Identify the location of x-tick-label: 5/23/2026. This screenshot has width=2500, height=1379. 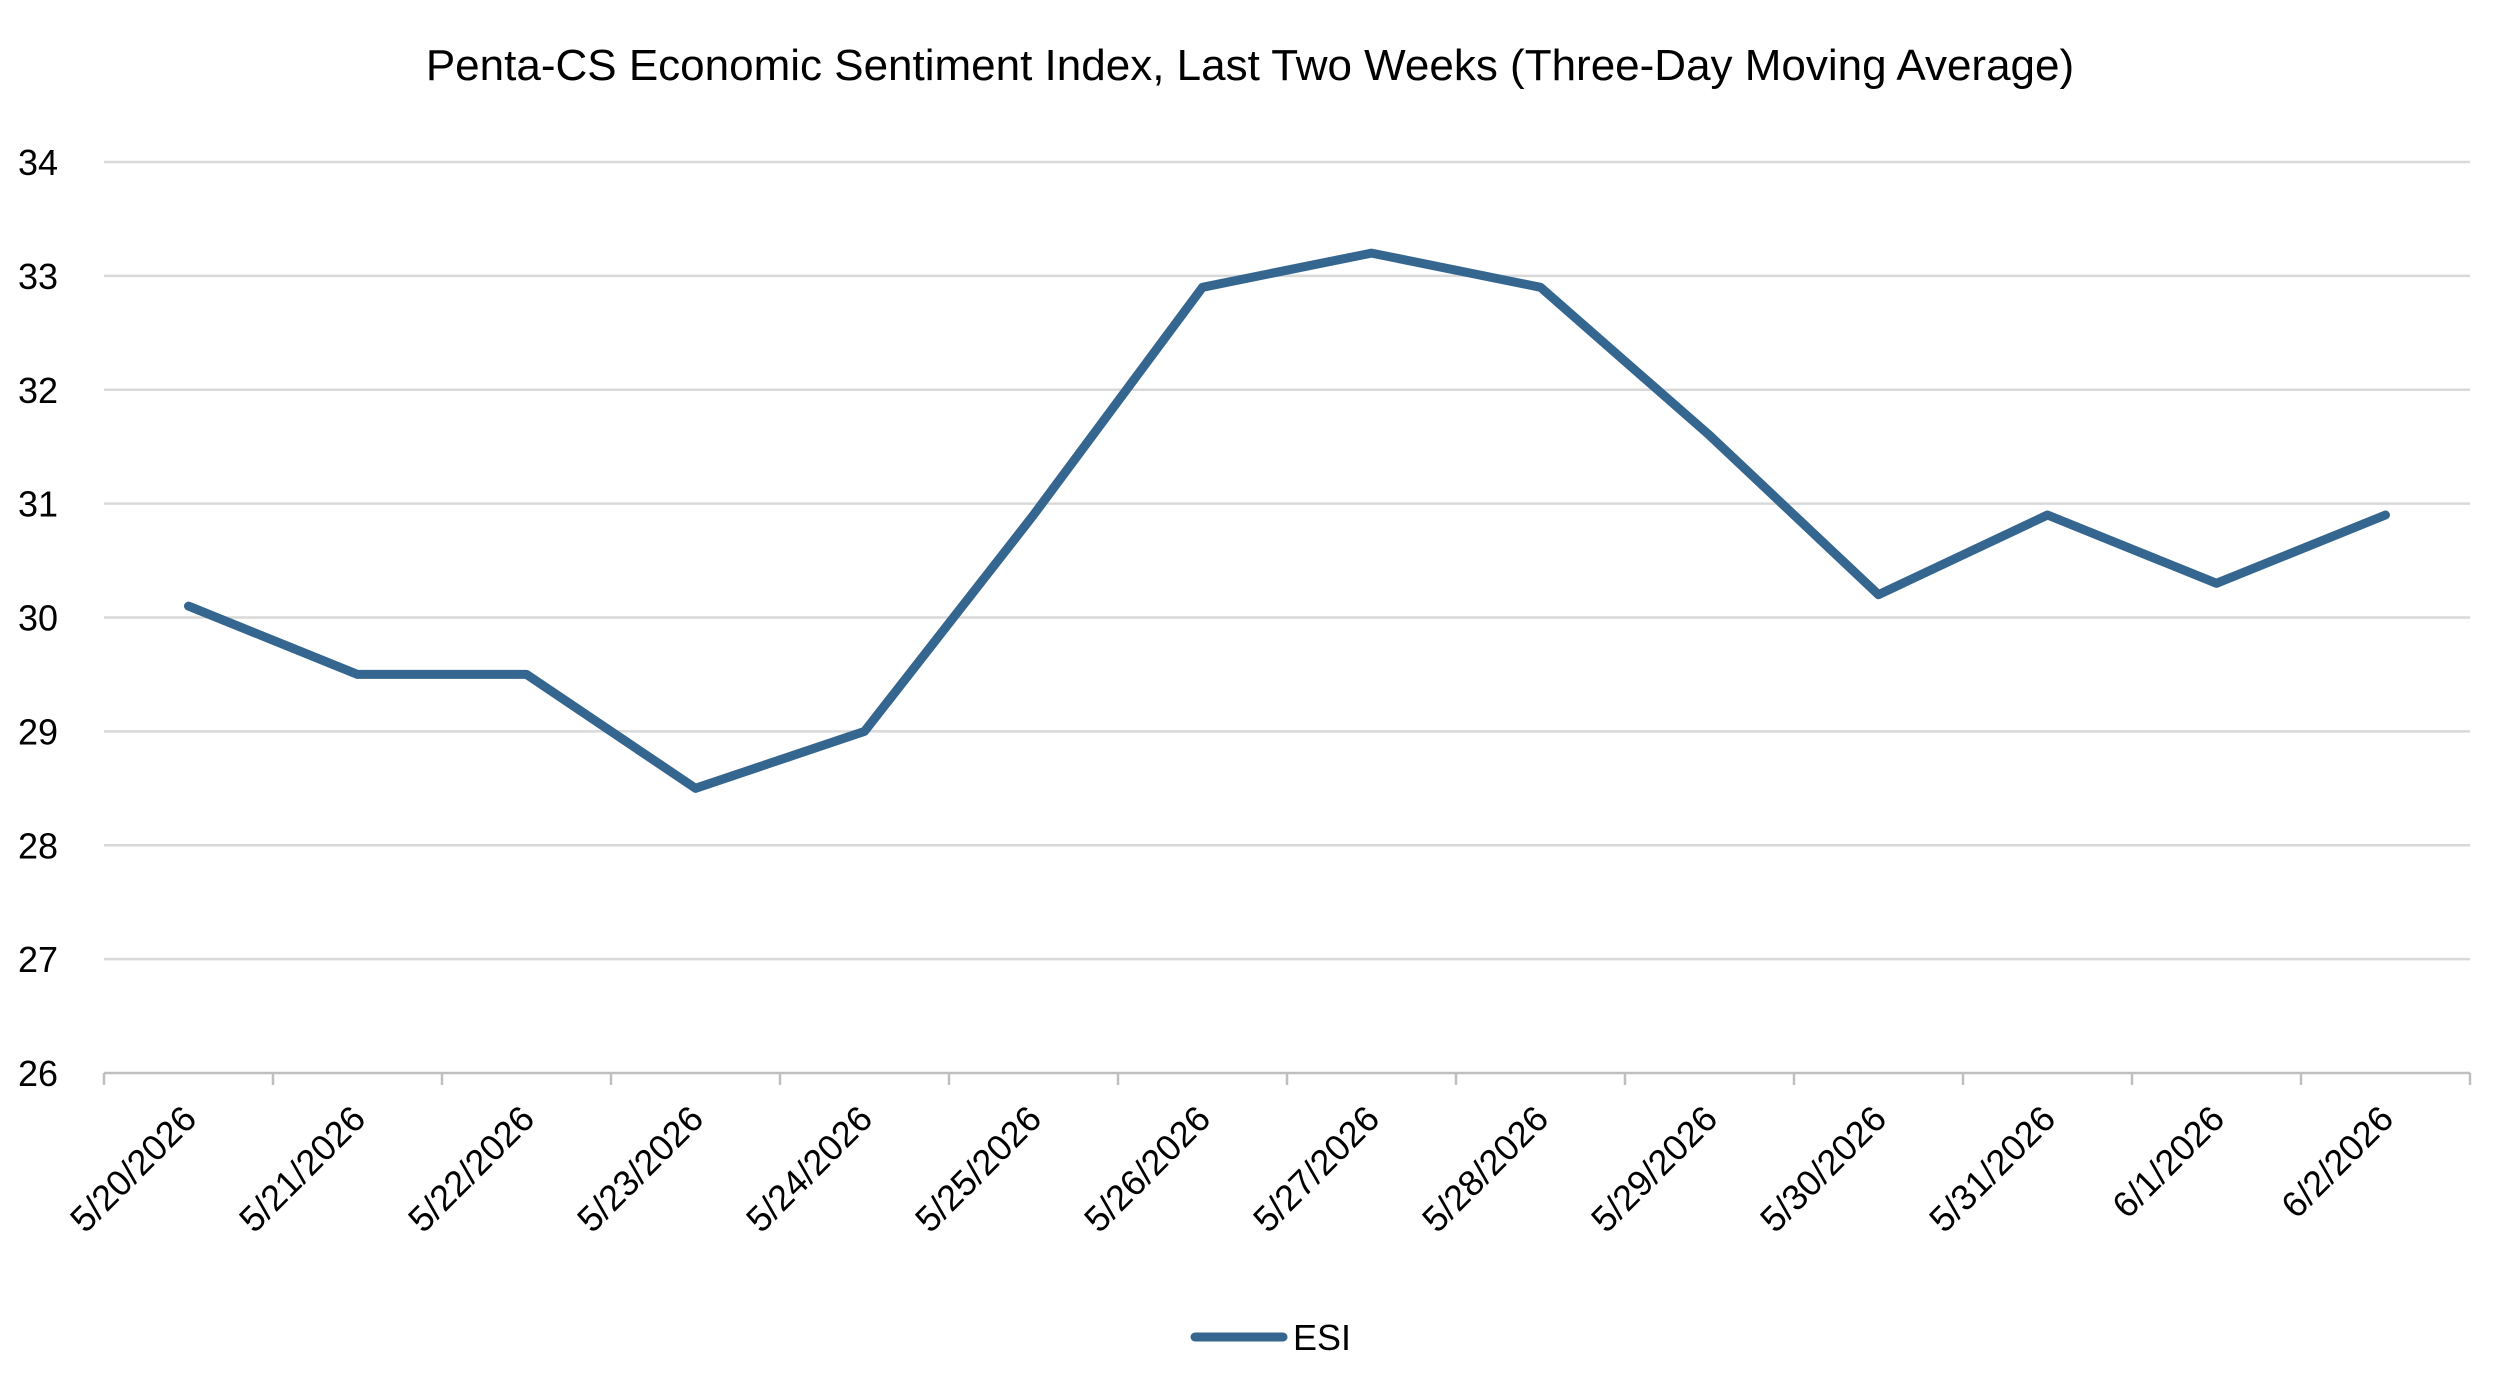
(640, 1169).